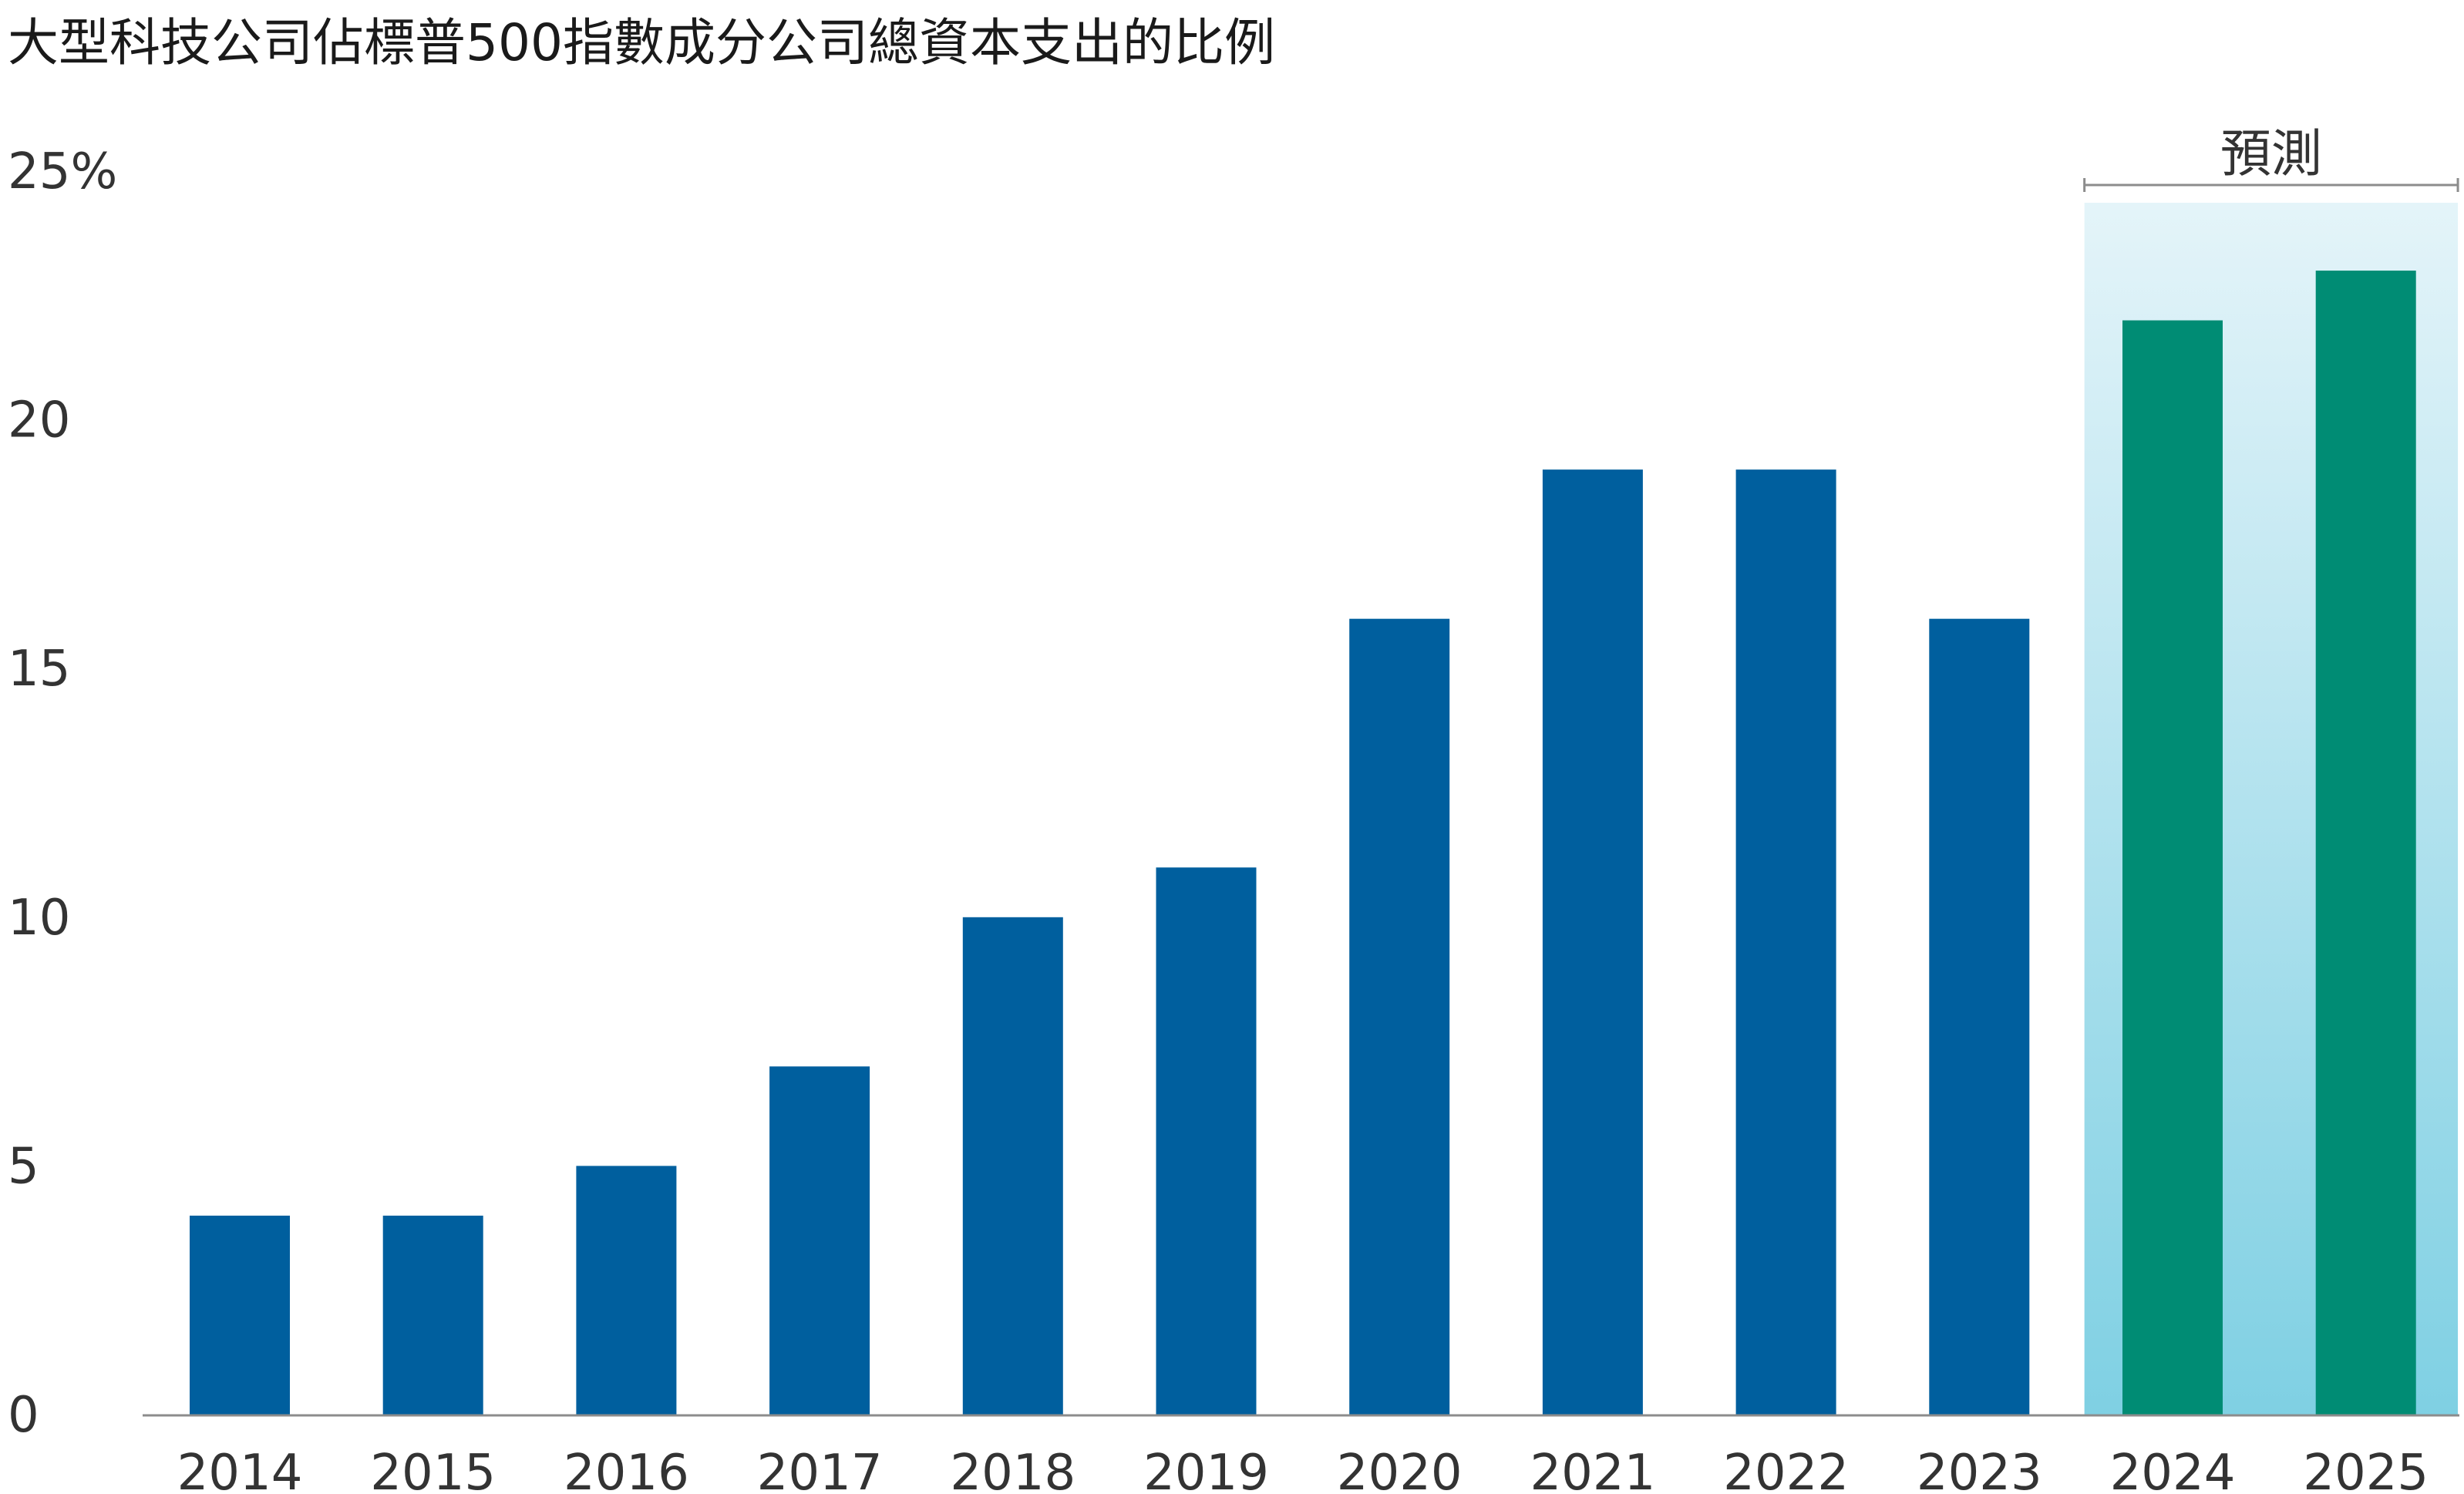 This screenshot has height=1494, width=2464. What do you see at coordinates (1592, 1469) in the screenshot?
I see `x-tick-label: 2021` at bounding box center [1592, 1469].